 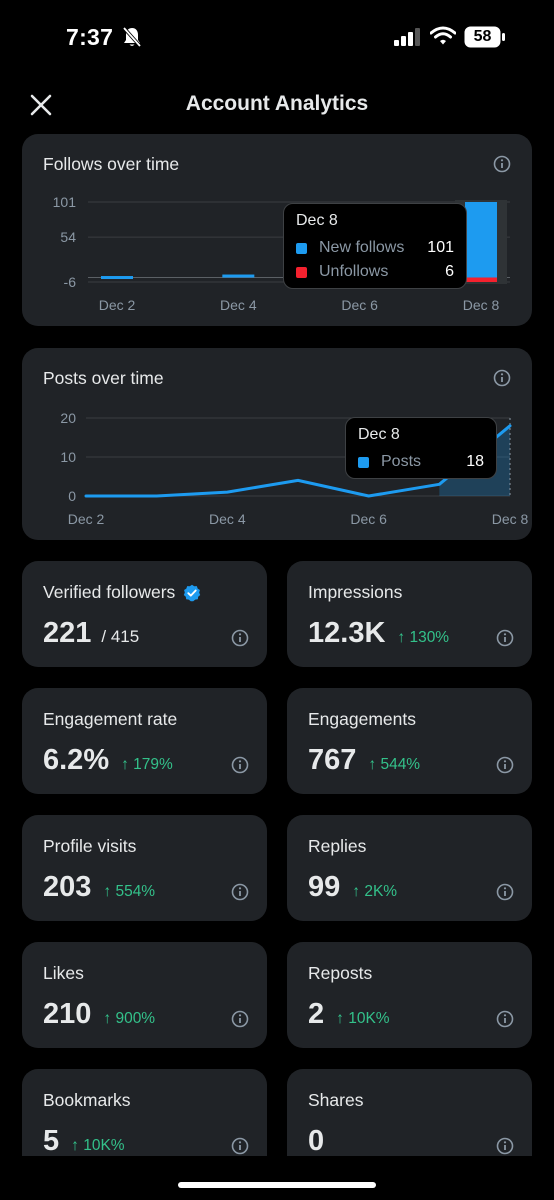 I want to click on y-tick-label: 10, so click(x=68, y=457).